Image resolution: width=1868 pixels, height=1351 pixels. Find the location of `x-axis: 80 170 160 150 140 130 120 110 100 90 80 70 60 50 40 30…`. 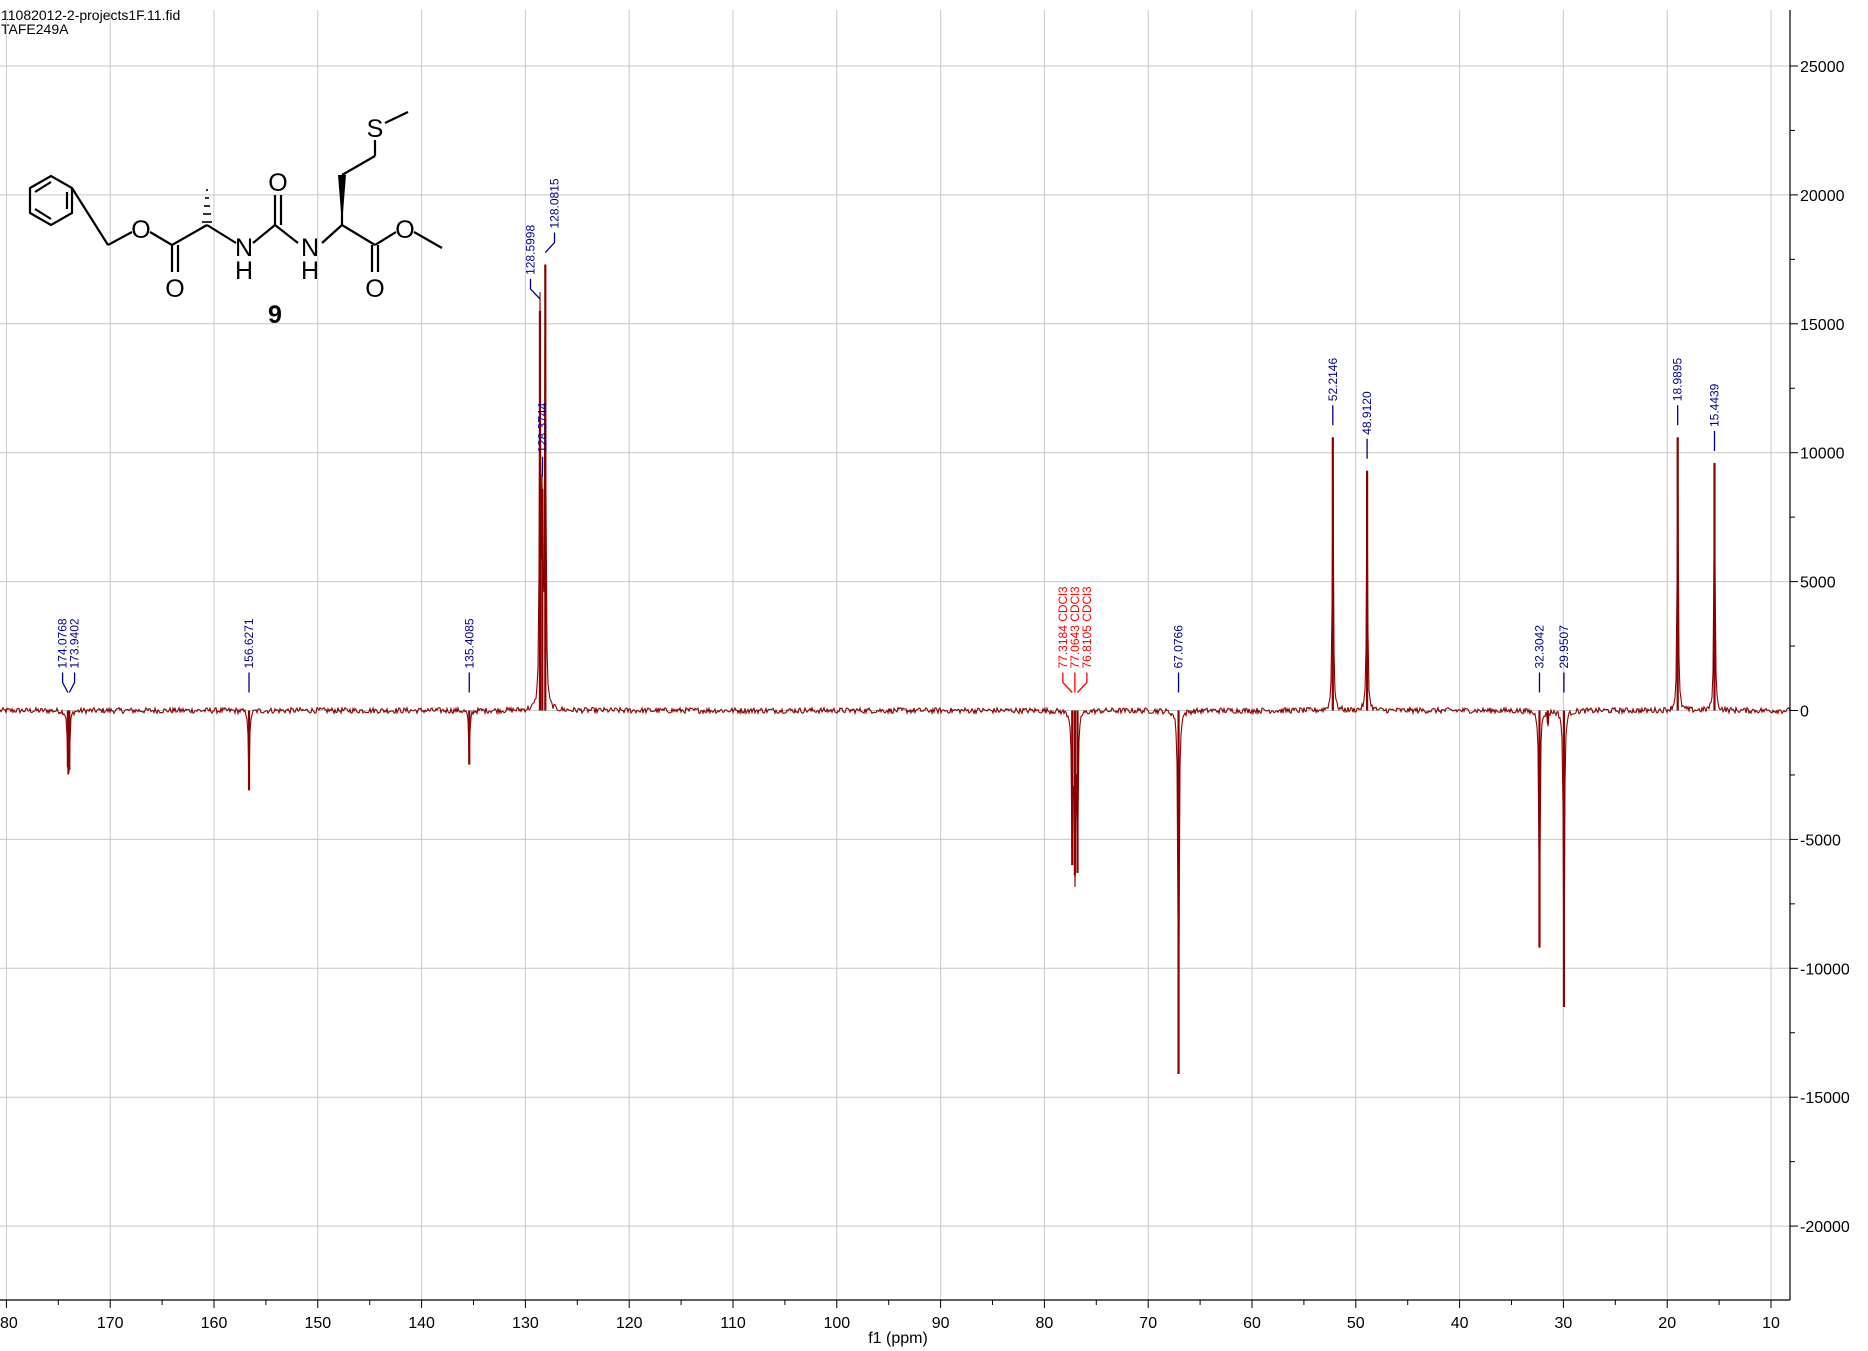

x-axis: 80 170 160 150 140 130 120 110 100 90 80 70 60 50 40 30… is located at coordinates (890, 1323).